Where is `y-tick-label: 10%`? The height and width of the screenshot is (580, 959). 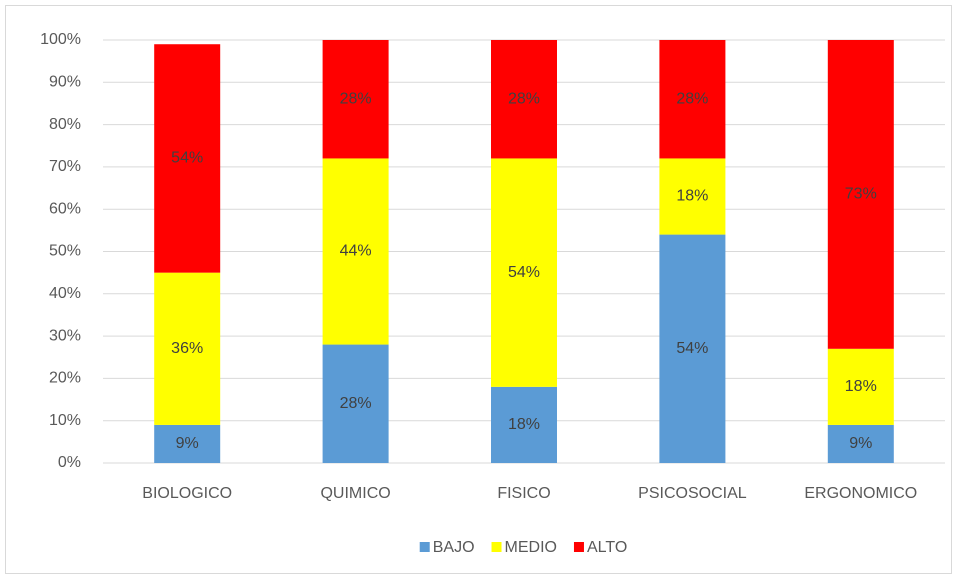
y-tick-label: 10% is located at coordinates (65, 420).